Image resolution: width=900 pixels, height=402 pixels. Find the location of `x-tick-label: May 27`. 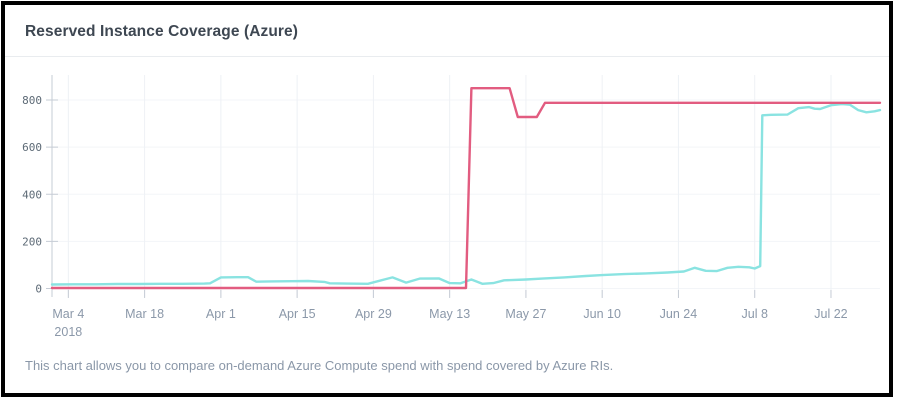

x-tick-label: May 27 is located at coordinates (525, 314).